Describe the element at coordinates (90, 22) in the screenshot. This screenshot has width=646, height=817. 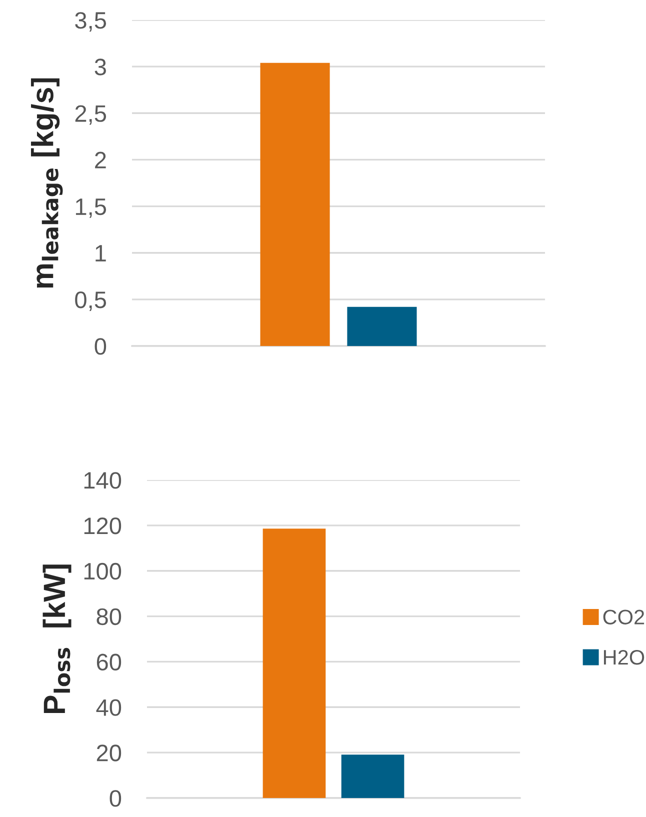
I see `y-tick-label: 3,5` at that location.